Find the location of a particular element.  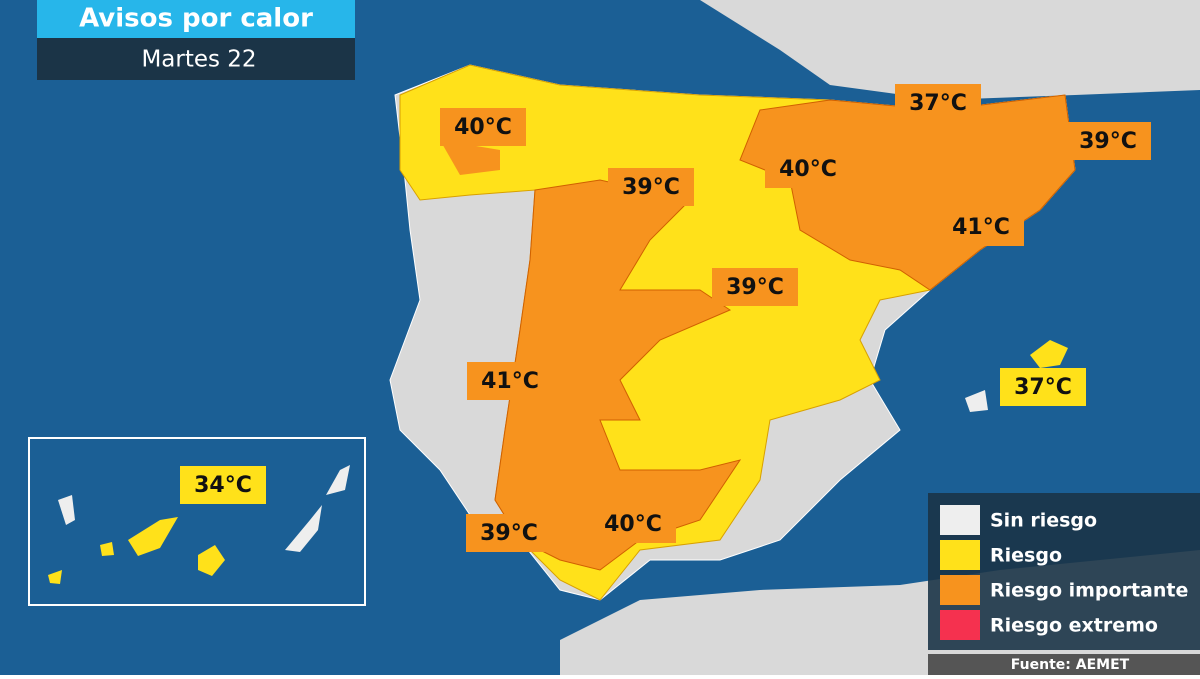

legend-label: Riesgo importante is located at coordinates (1089, 591).